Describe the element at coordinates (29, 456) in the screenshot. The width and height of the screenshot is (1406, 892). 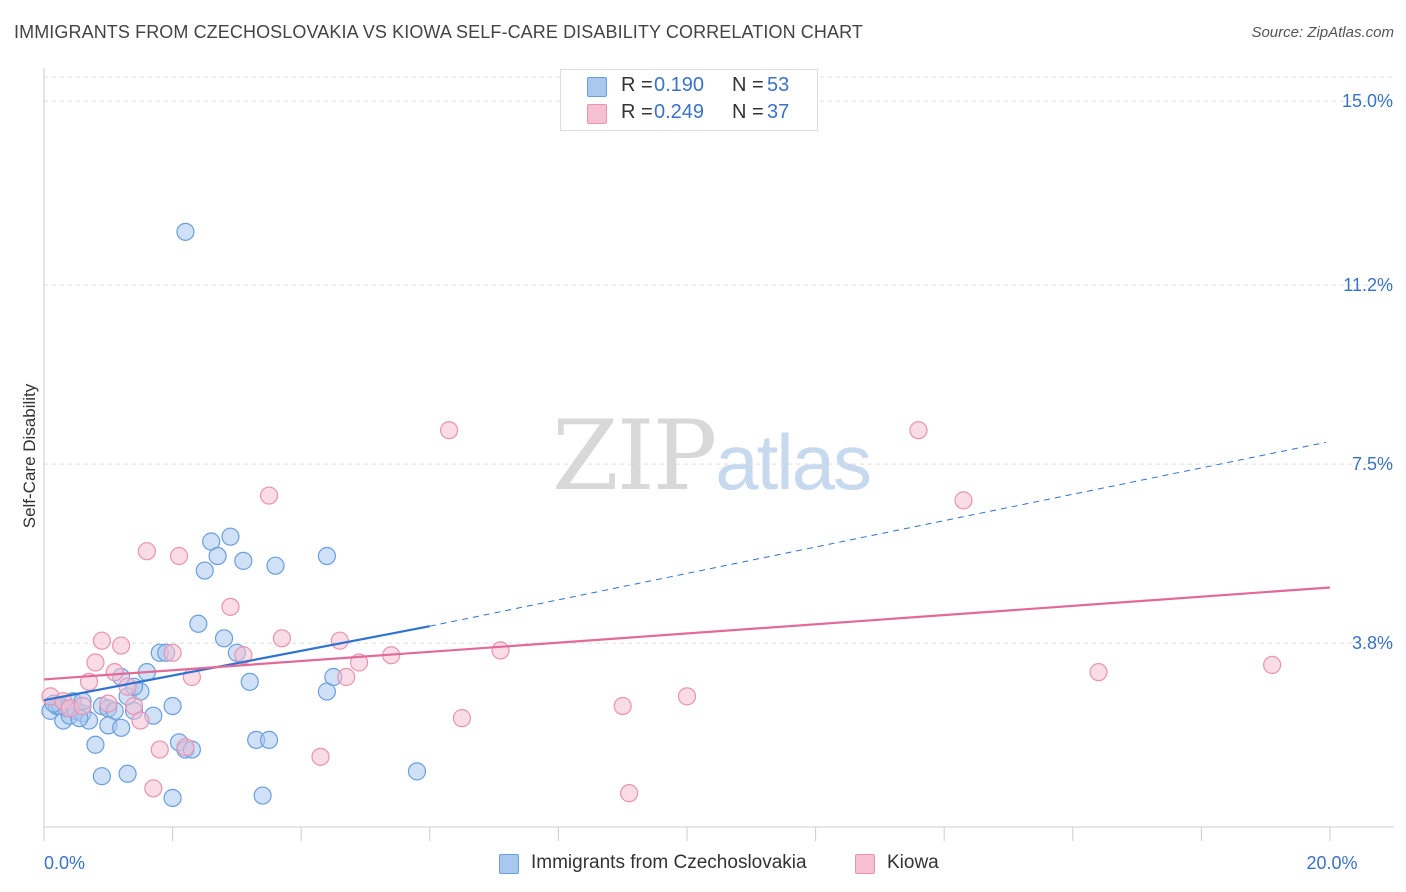
I see `y-axis-label: Self-Care Disability` at that location.